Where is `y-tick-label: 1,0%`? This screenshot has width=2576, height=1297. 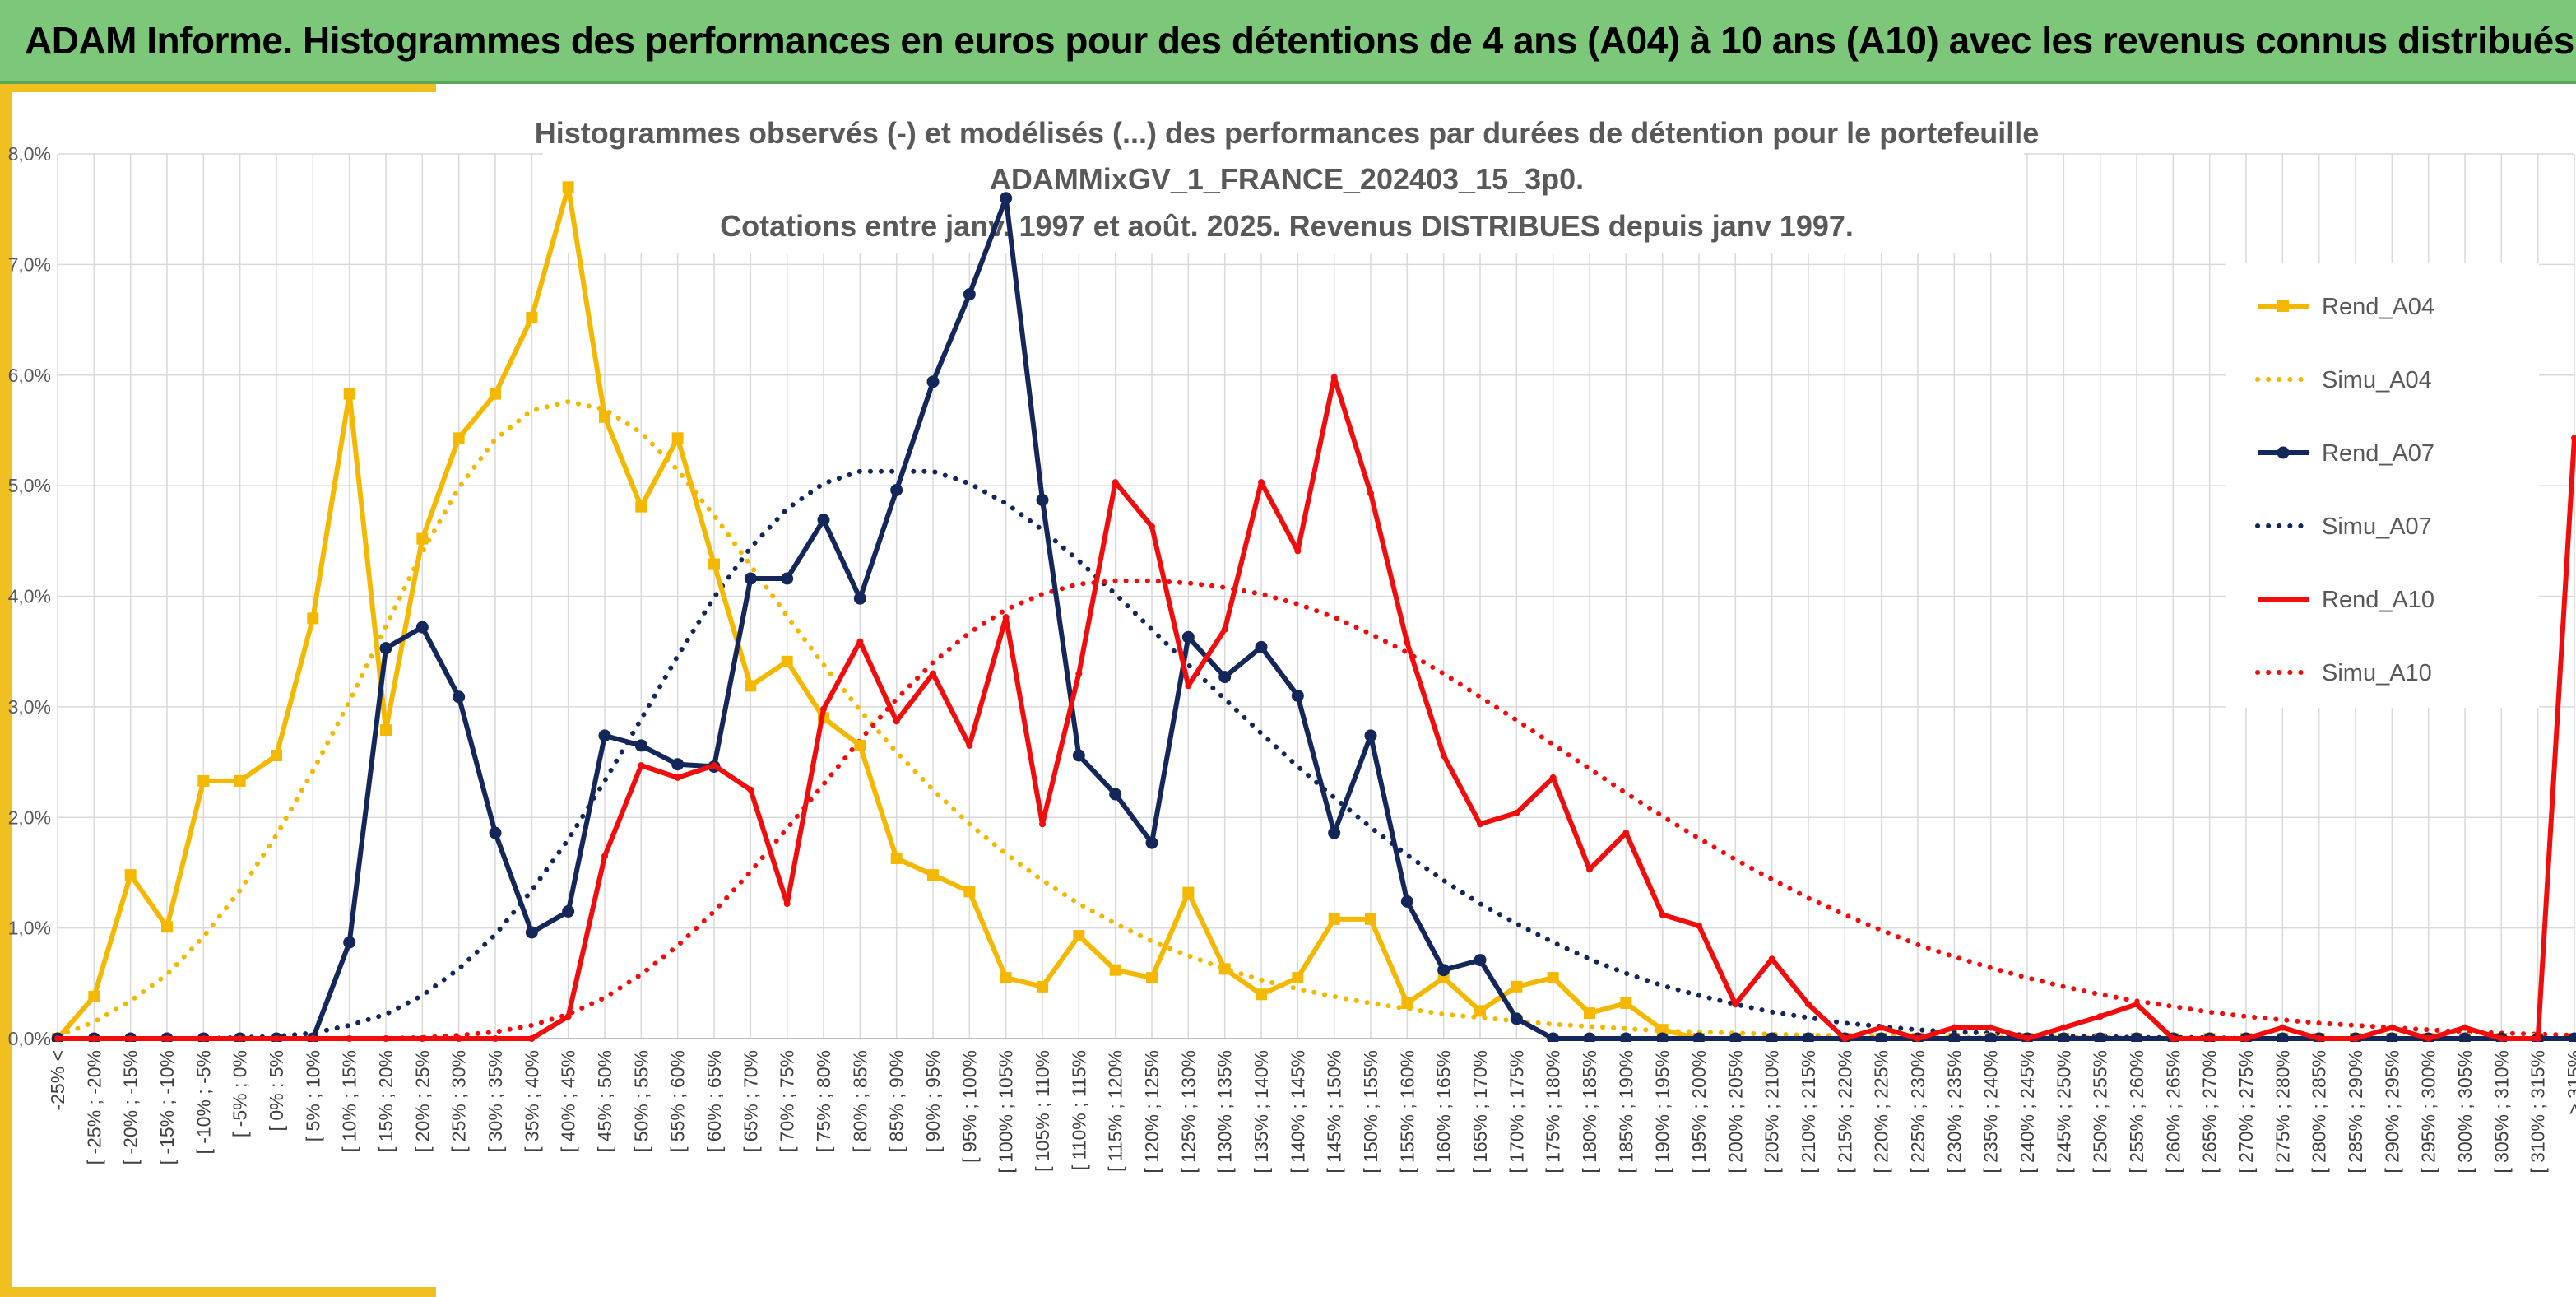 y-tick-label: 1,0% is located at coordinates (29, 929).